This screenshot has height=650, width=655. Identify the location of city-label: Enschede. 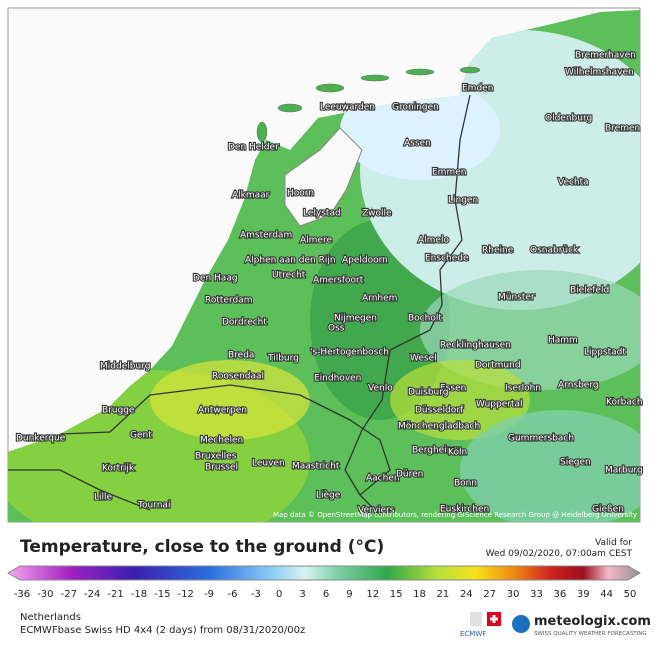
(447, 259).